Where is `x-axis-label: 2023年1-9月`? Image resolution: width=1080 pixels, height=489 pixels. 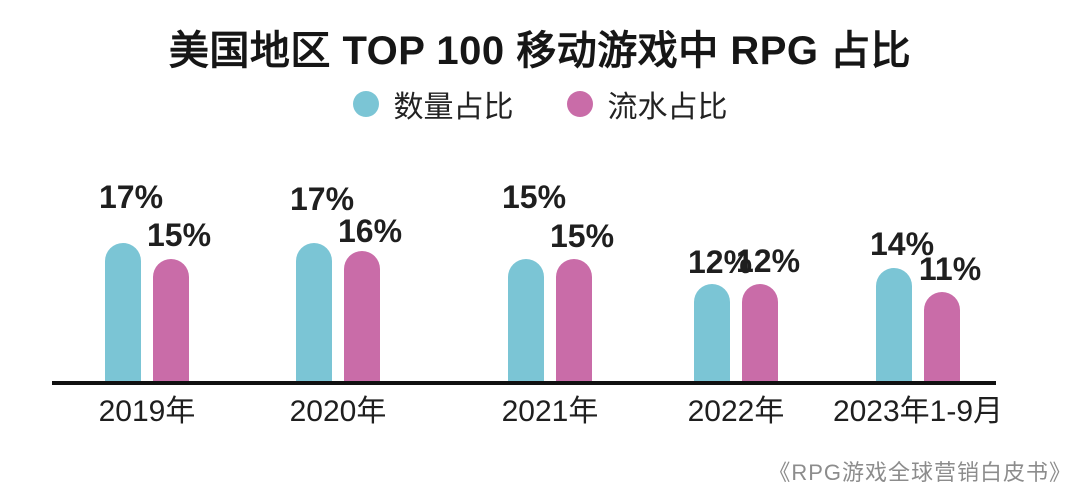
x-axis-label: 2023年1-9月 is located at coordinates (918, 411).